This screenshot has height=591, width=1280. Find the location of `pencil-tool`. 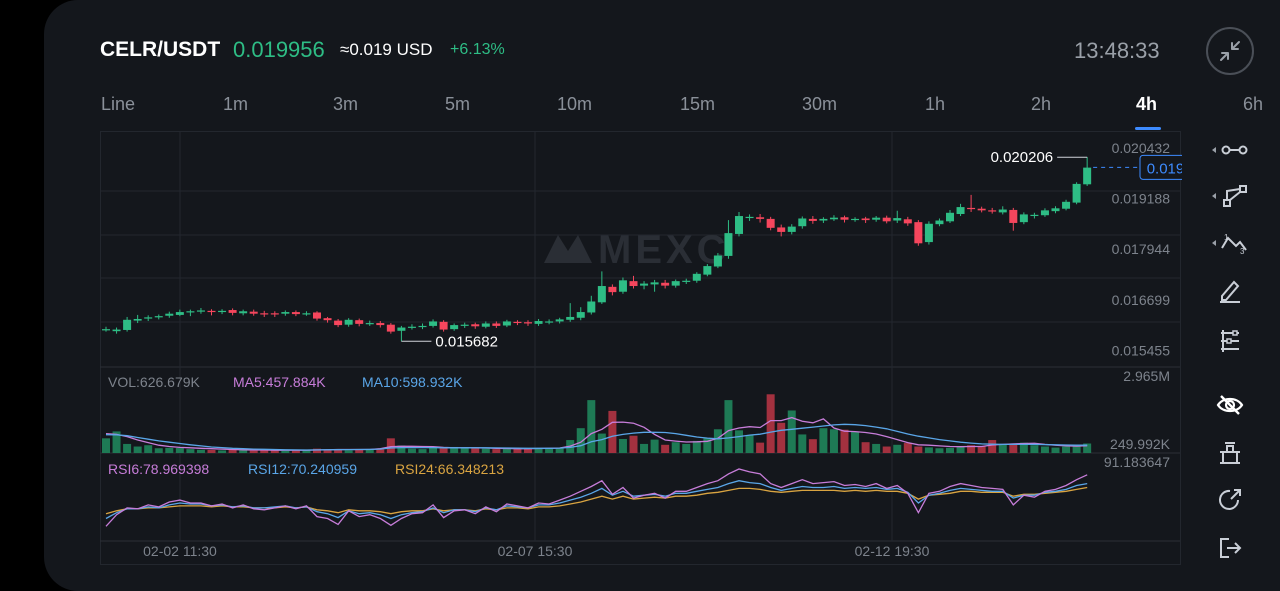

pencil-tool is located at coordinates (1230, 291).